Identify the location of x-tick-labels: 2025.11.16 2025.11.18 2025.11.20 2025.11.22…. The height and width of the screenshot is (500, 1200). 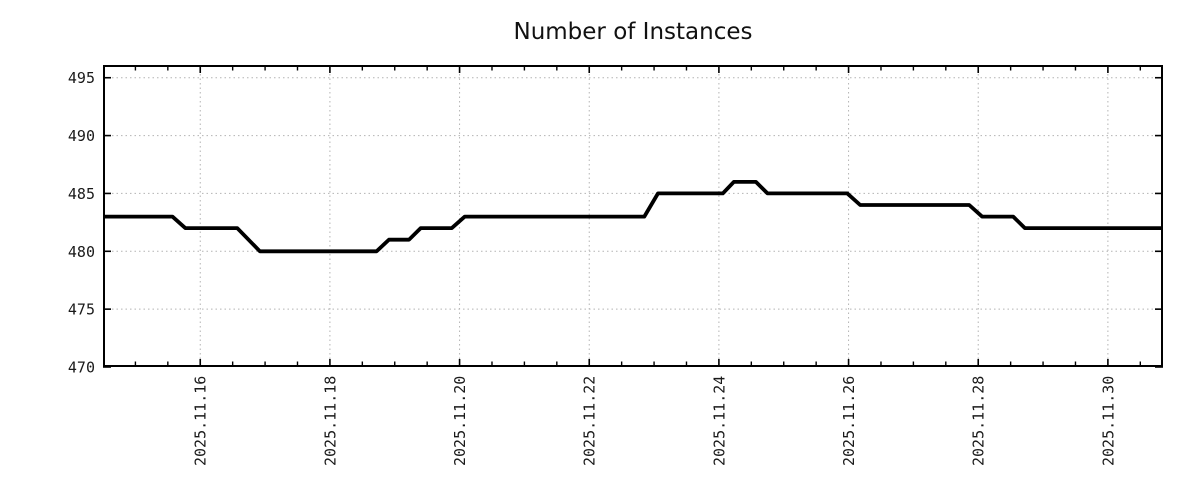
(655, 421).